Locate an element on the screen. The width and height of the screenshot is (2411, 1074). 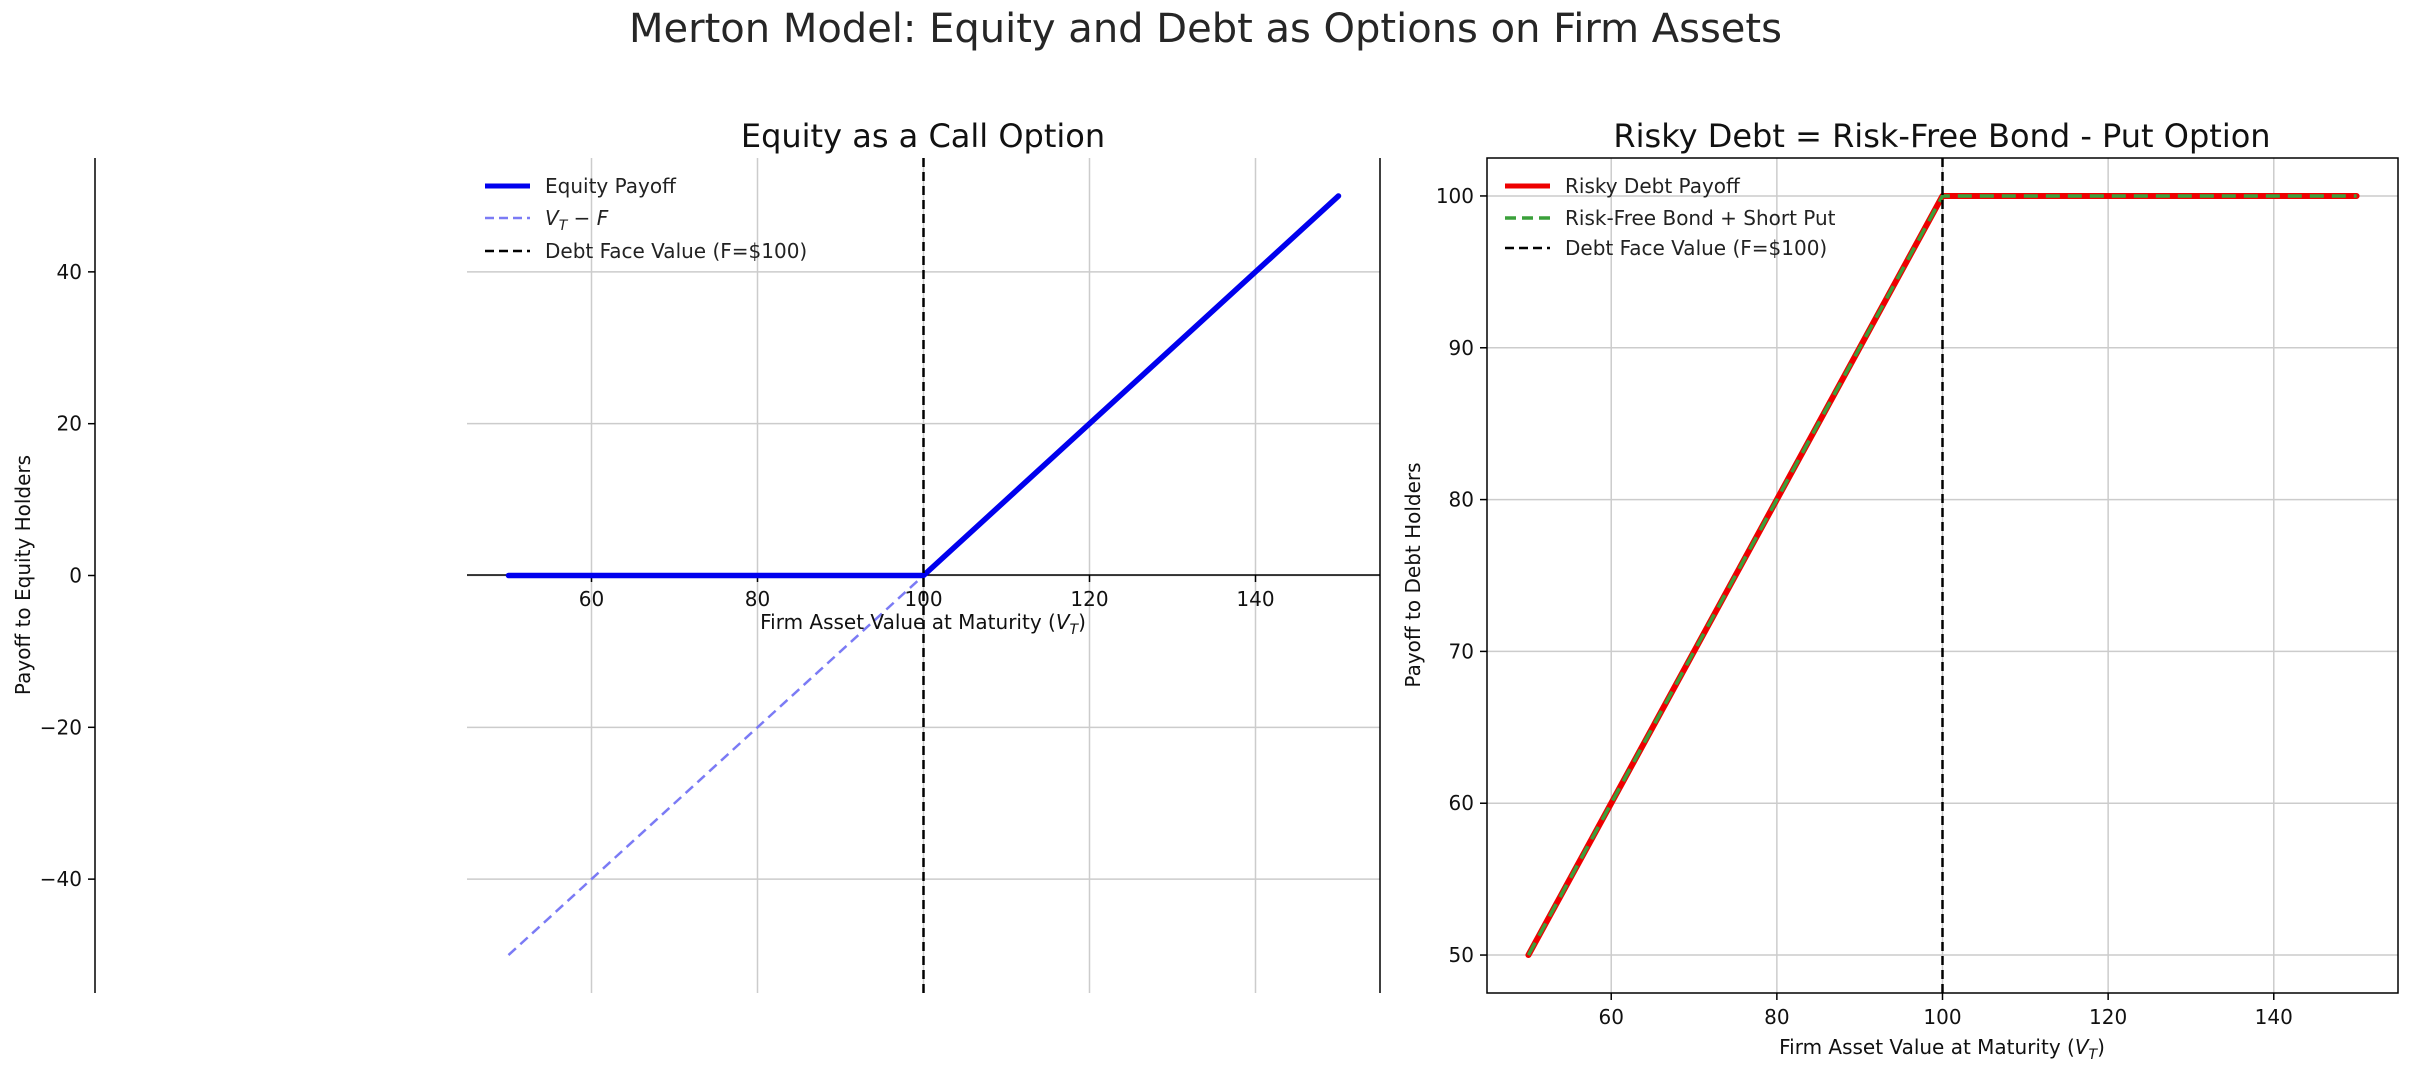
equity-legend-label-1-rest: − F is located at coordinates (587, 218).